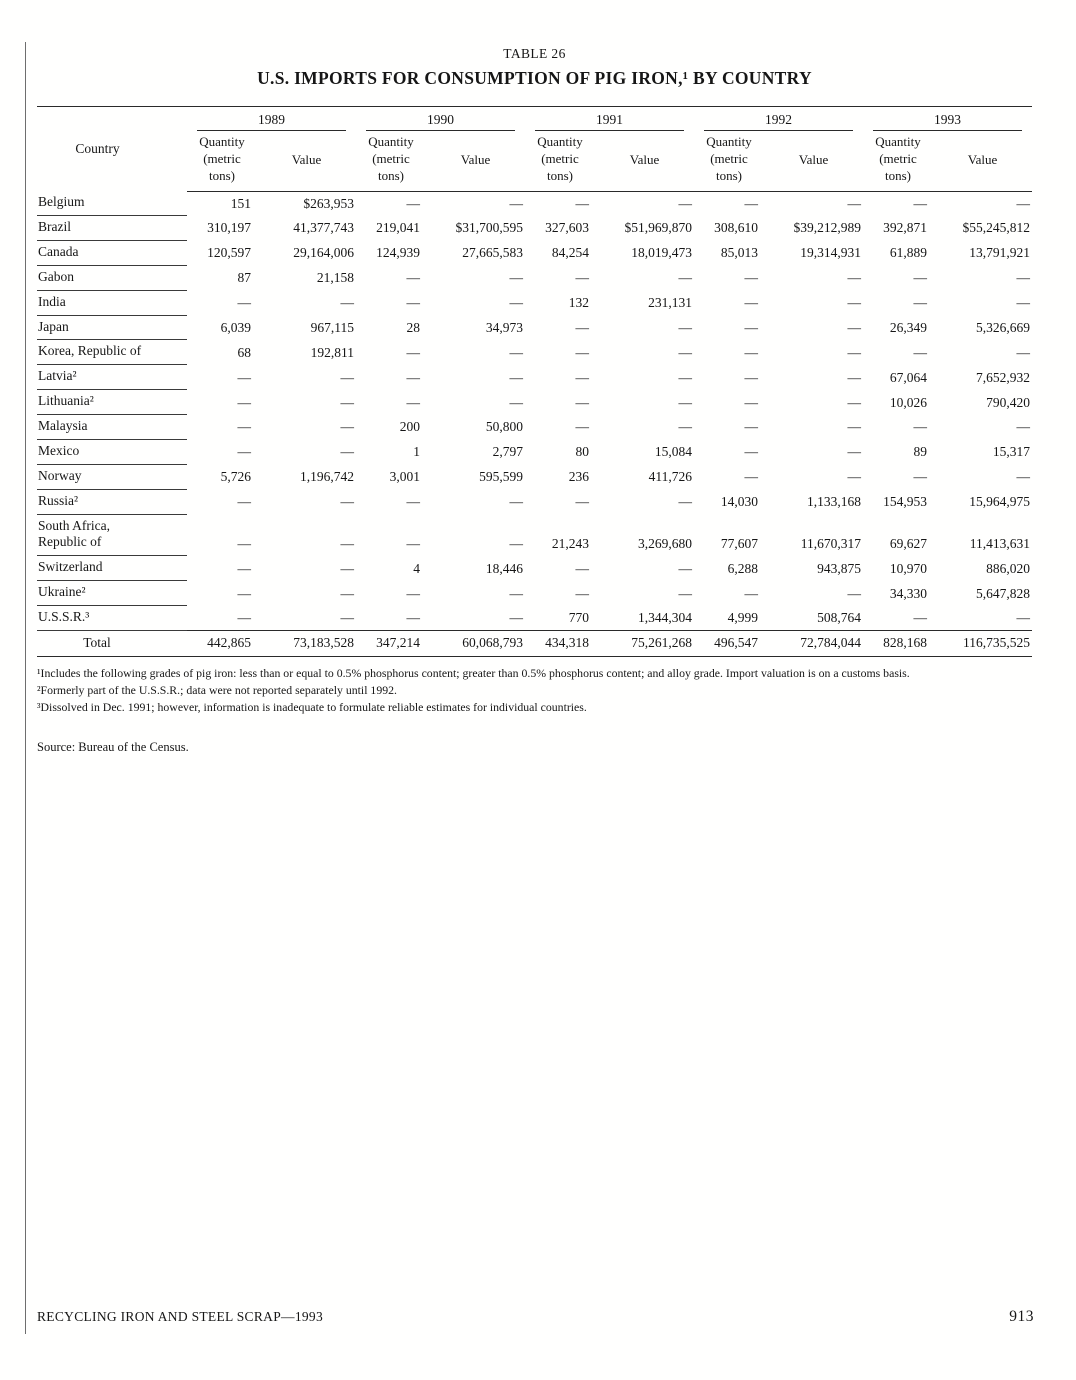 The image size is (1076, 1380). I want to click on value-cell: 41,377,743, so click(323, 228).